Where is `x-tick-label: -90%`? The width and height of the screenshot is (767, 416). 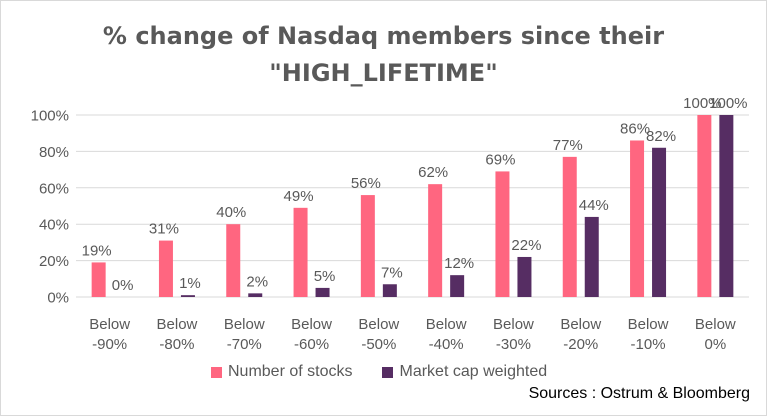 x-tick-label: -90% is located at coordinates (109, 344).